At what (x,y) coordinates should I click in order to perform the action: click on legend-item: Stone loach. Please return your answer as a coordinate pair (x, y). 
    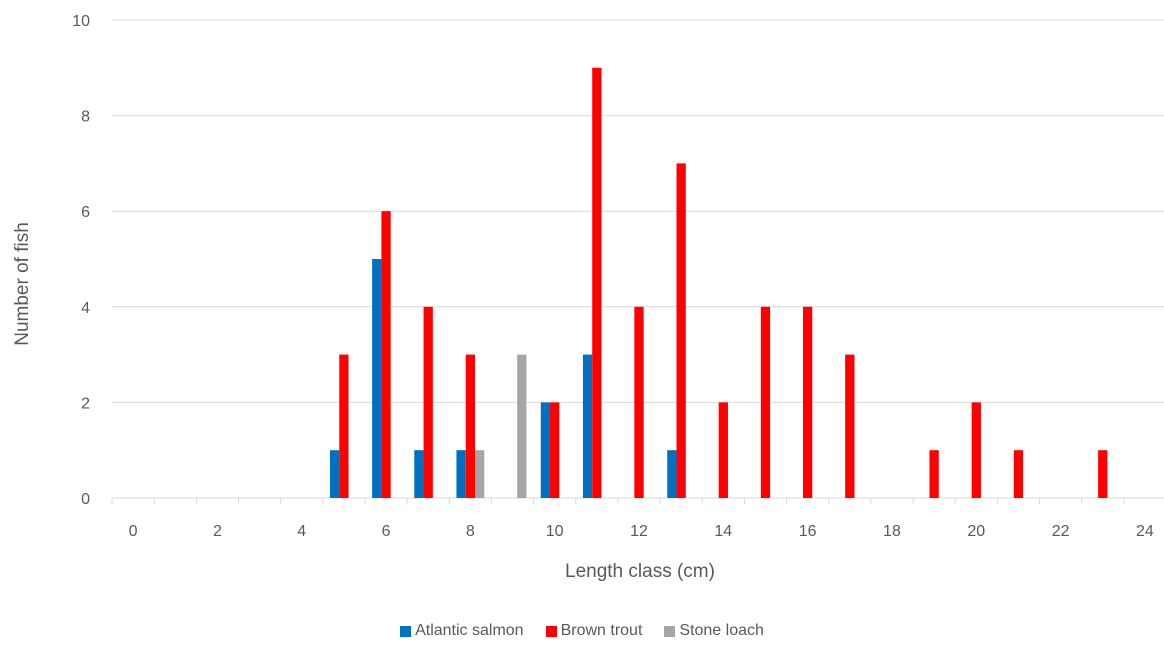
    Looking at the image, I should click on (714, 631).